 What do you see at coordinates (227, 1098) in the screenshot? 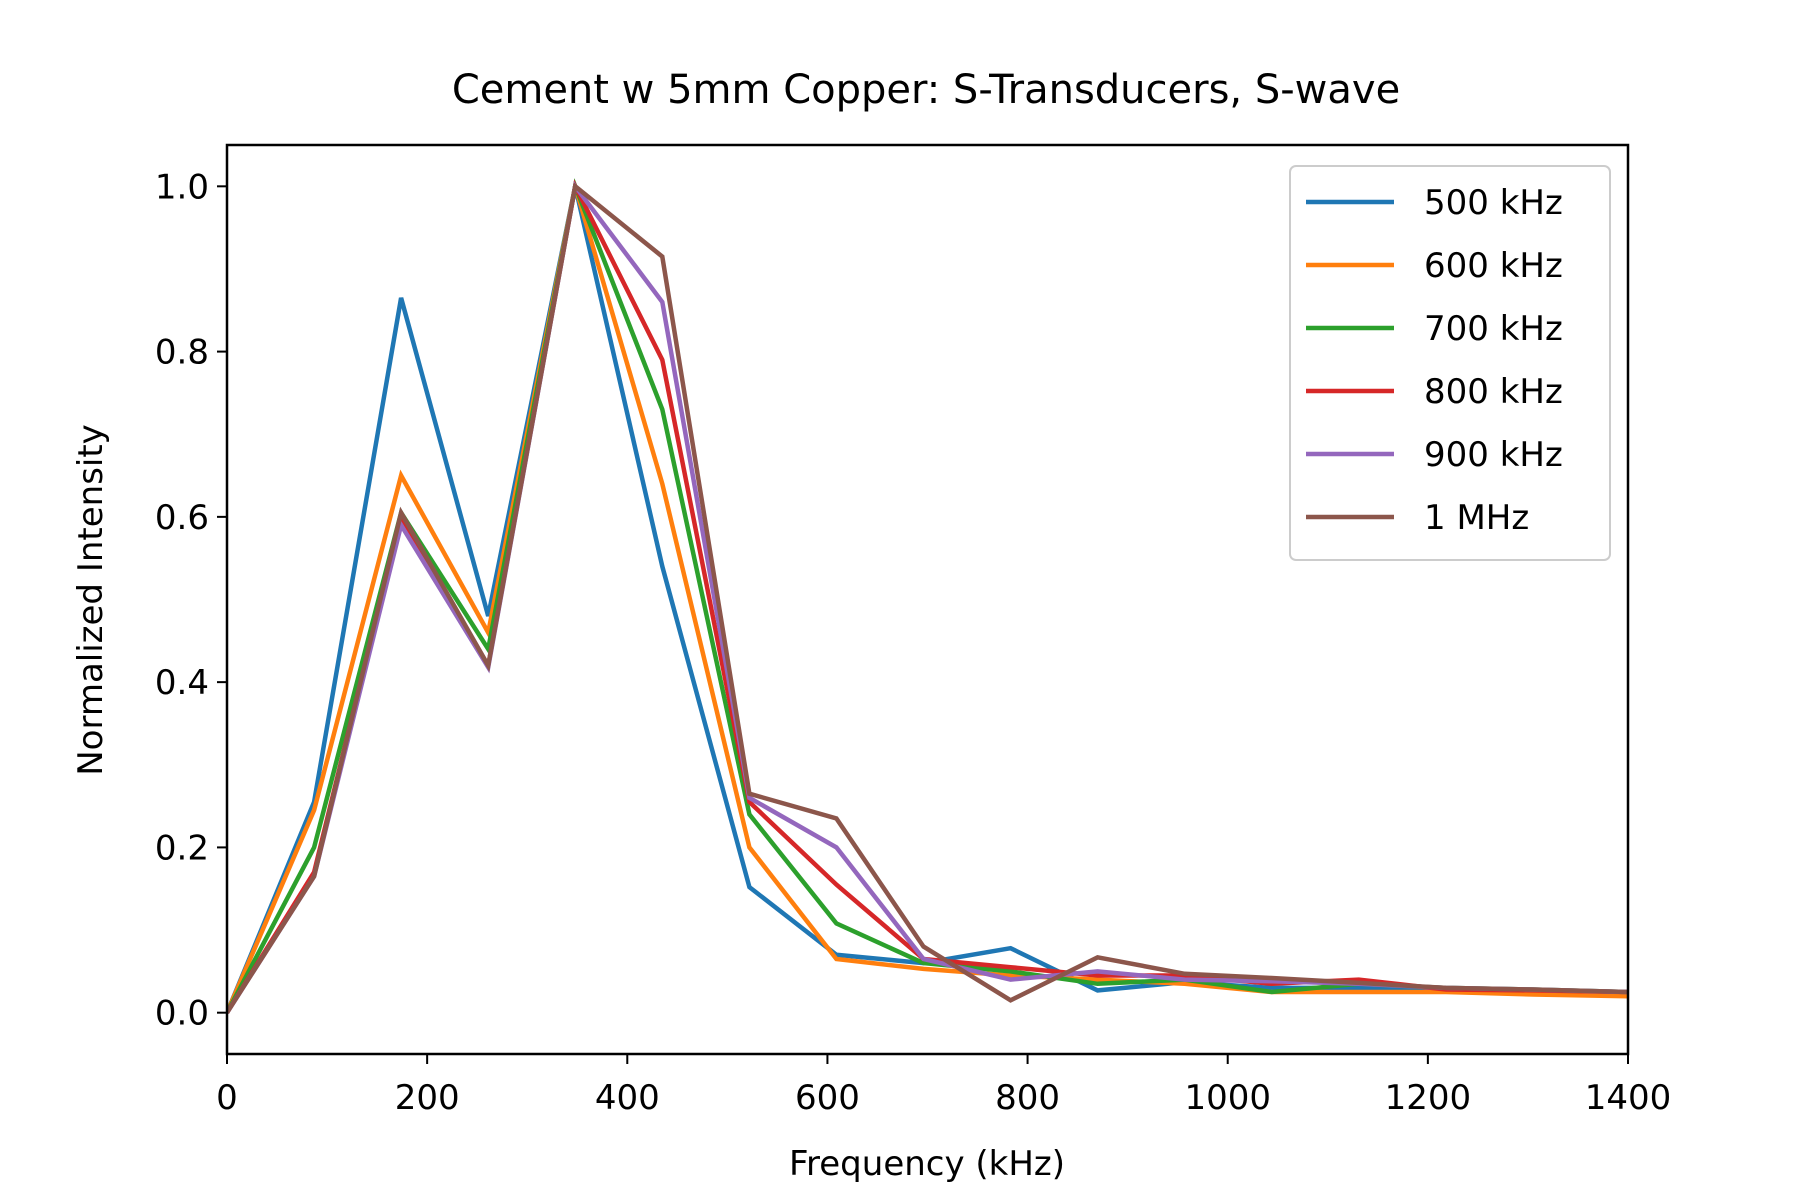
I see `x-tick-label: 0` at bounding box center [227, 1098].